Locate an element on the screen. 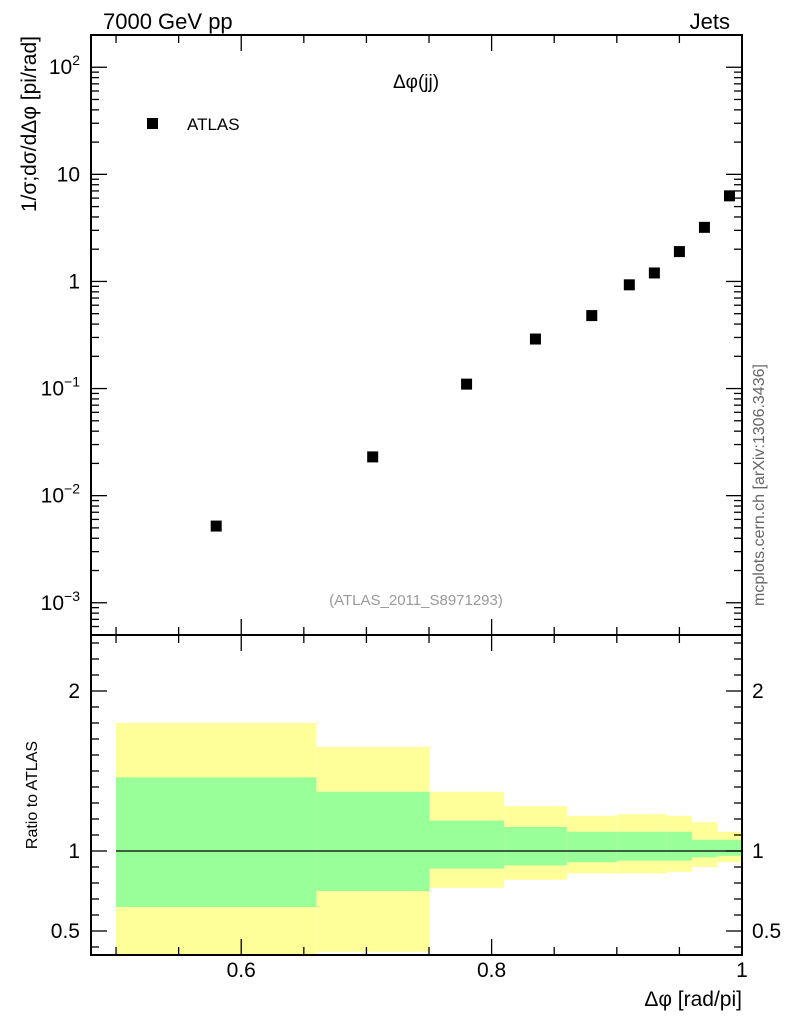  main-title: Δφ(jj) is located at coordinates (416, 82).